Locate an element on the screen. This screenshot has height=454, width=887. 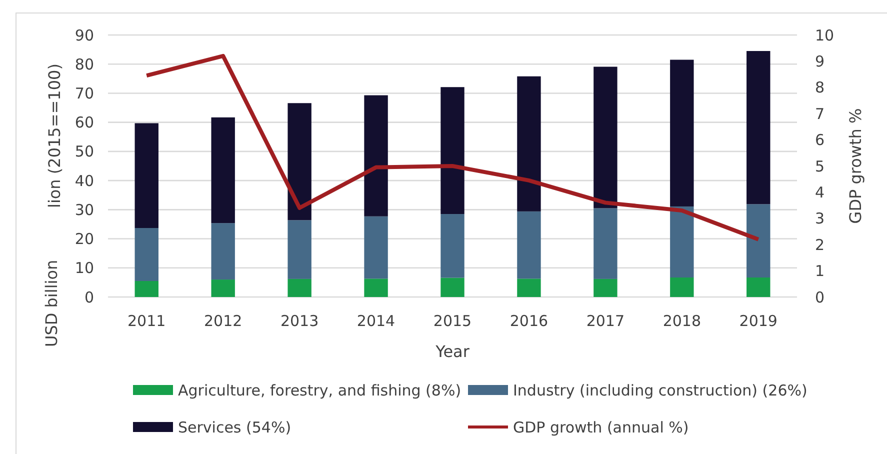
x-tick-label: 2018 is located at coordinates (682, 321).